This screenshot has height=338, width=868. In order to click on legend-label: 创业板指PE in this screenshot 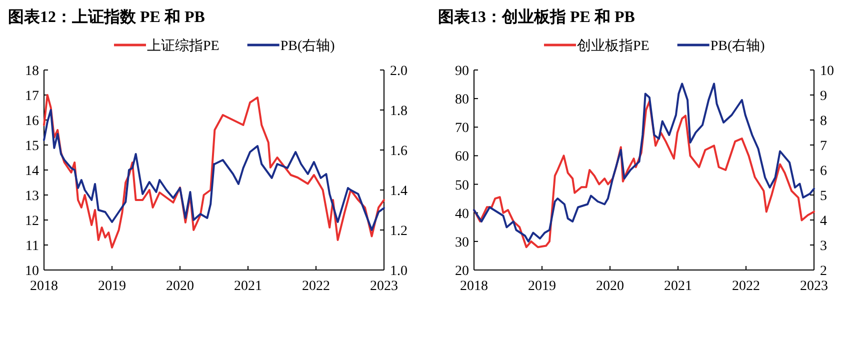, I will do `click(613, 46)`.